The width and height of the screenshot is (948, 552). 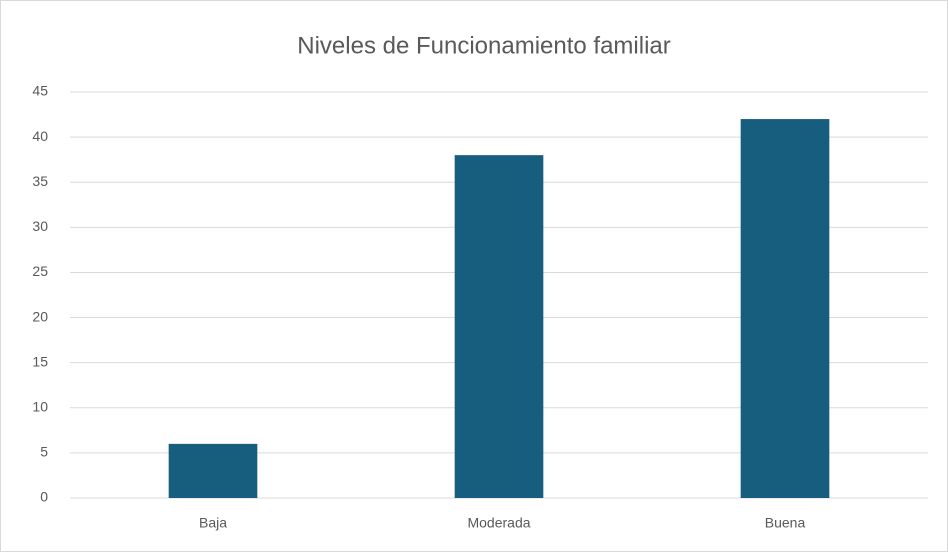 What do you see at coordinates (40, 271) in the screenshot?
I see `y-tick-label: 25` at bounding box center [40, 271].